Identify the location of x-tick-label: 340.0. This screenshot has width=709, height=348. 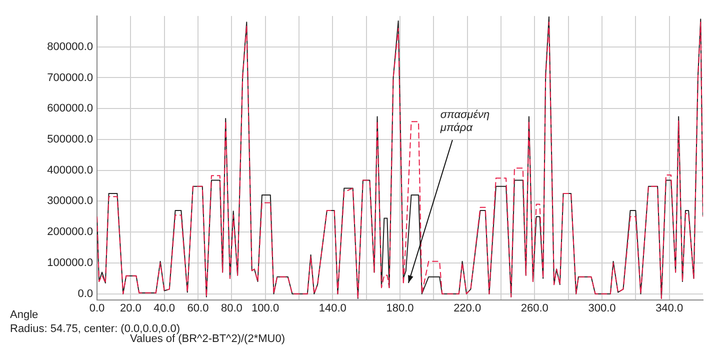
(670, 308).